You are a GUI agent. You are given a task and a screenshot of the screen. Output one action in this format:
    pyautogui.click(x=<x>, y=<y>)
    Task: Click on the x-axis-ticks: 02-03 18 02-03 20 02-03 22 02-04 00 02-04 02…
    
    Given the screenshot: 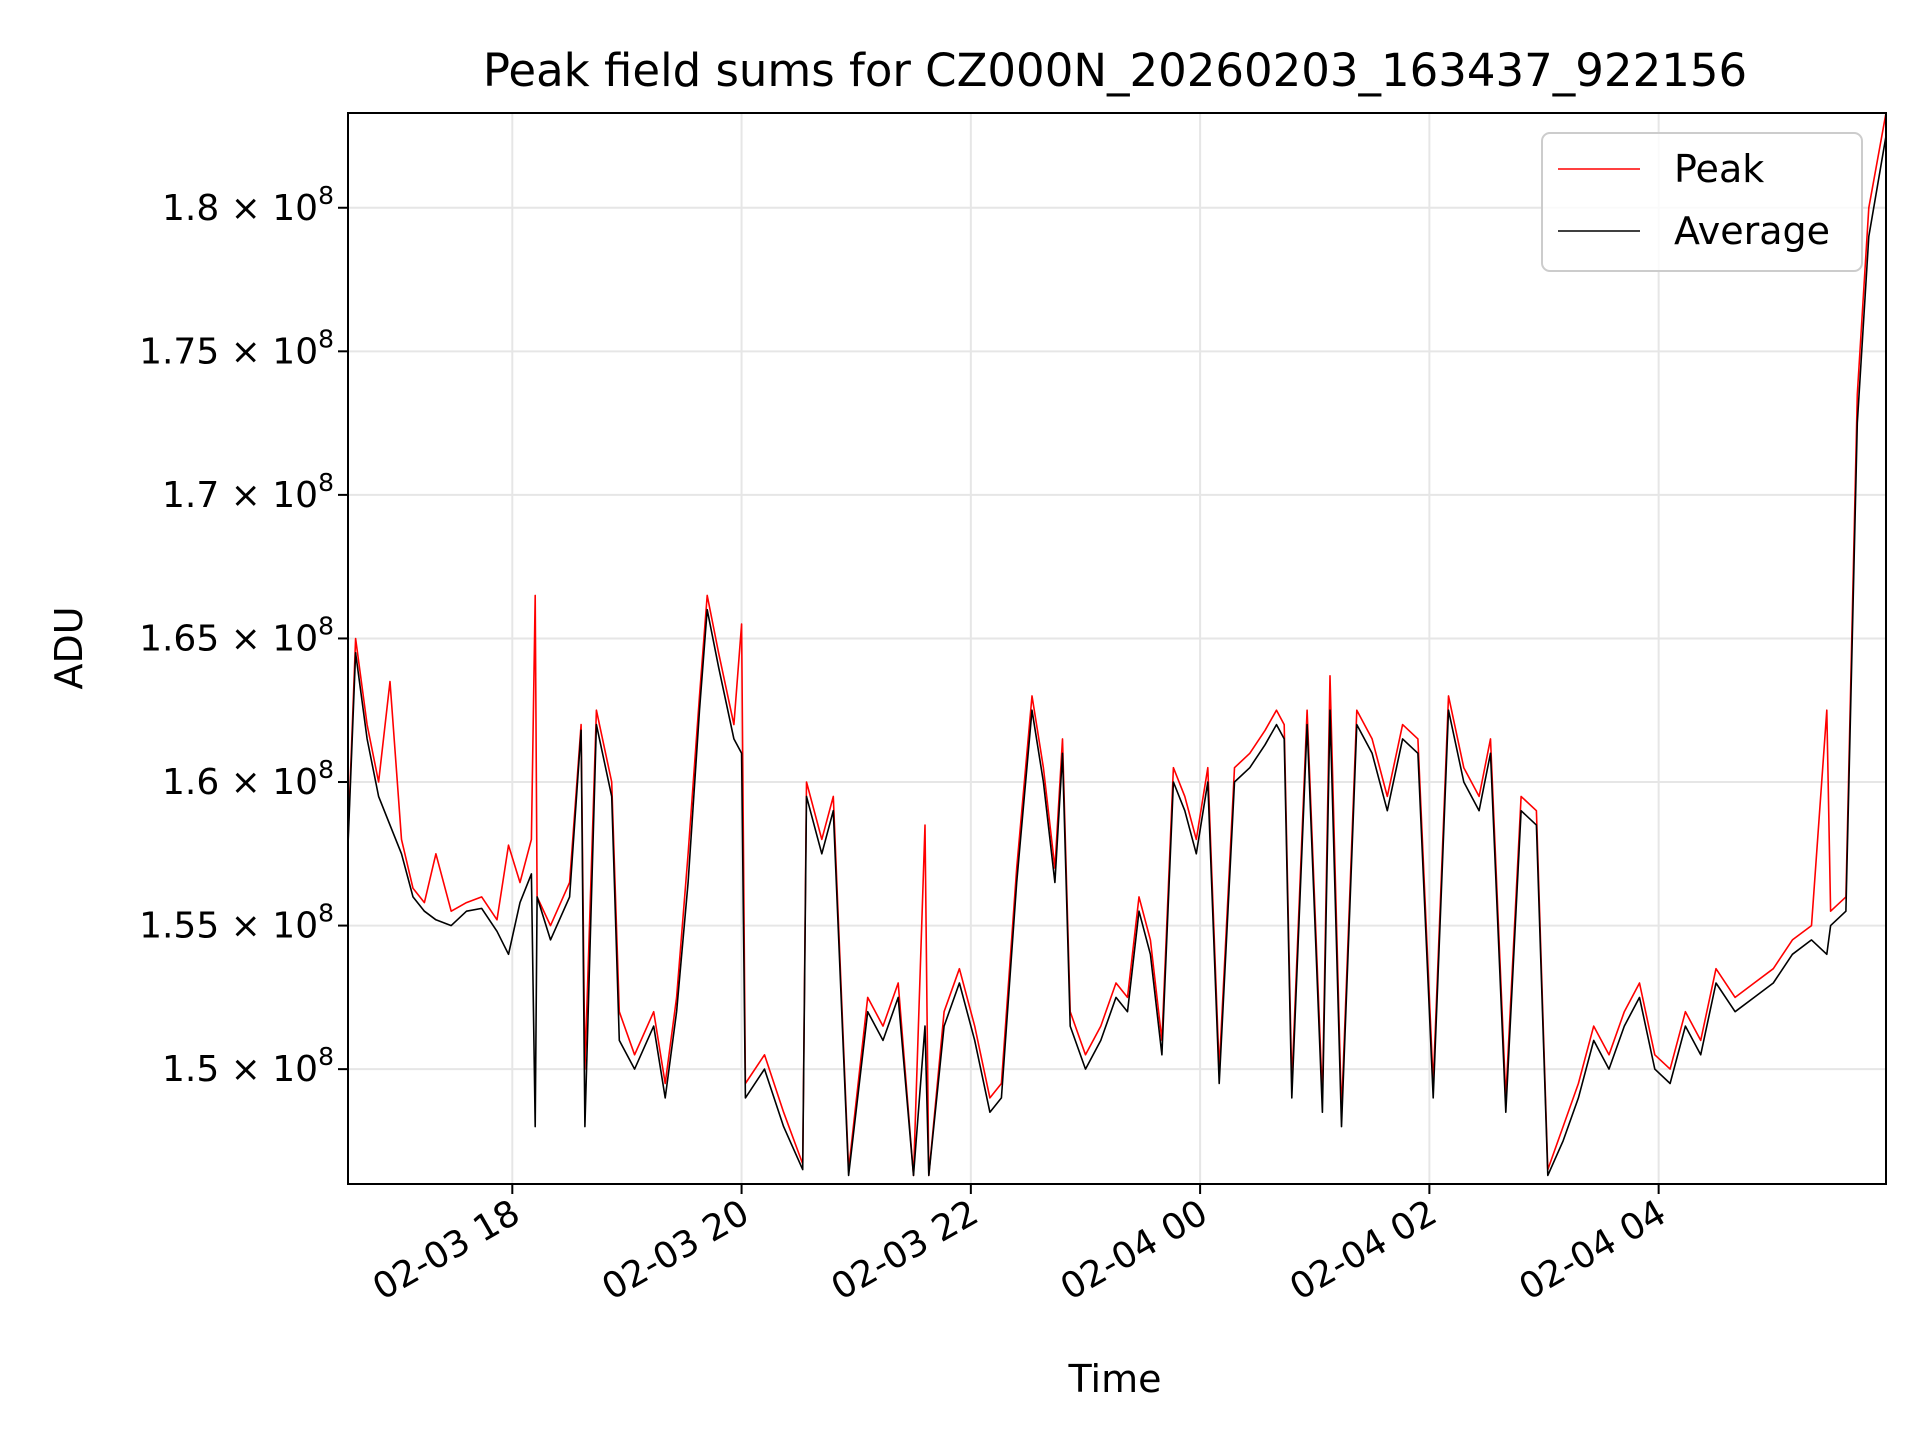 What is the action you would take?
    pyautogui.click(x=1019, y=1246)
    